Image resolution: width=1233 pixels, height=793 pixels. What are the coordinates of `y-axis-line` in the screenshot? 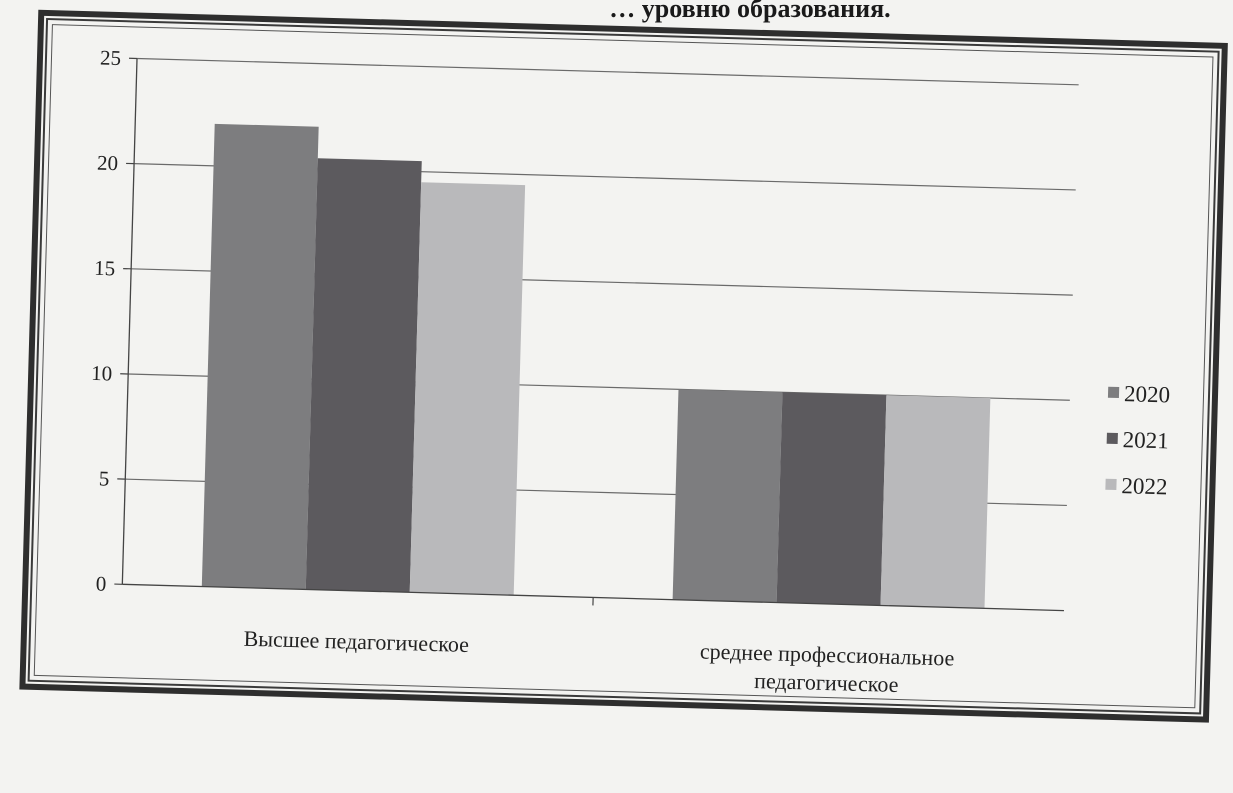 It's located at (129, 321).